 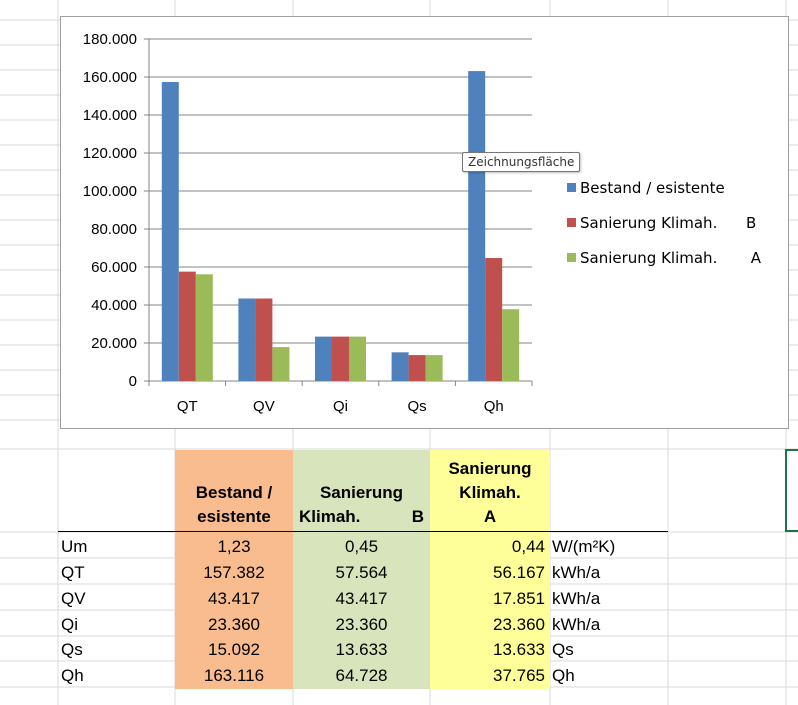 What do you see at coordinates (519, 649) in the screenshot?
I see `cell-sanierung-a: 13.633` at bounding box center [519, 649].